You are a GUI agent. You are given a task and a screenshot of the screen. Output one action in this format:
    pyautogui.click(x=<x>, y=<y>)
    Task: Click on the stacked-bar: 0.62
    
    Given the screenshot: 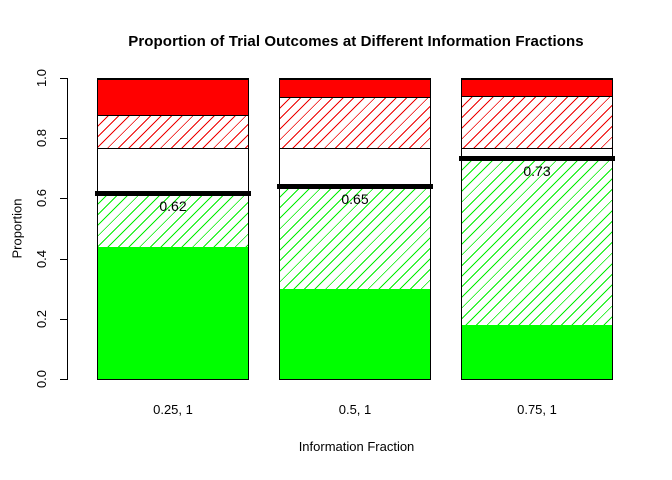 What is the action you would take?
    pyautogui.click(x=173, y=229)
    